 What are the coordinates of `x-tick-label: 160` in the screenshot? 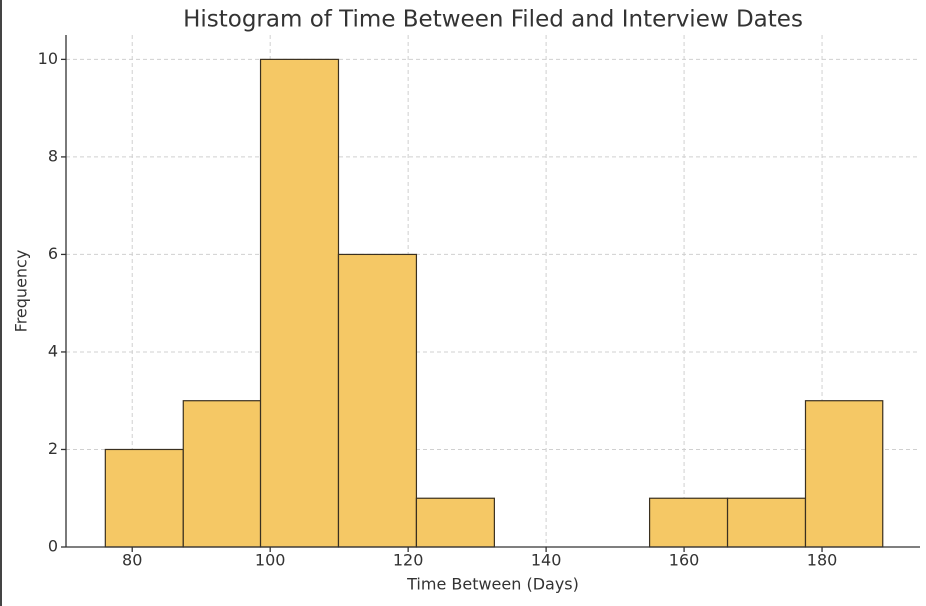 It's located at (684, 560).